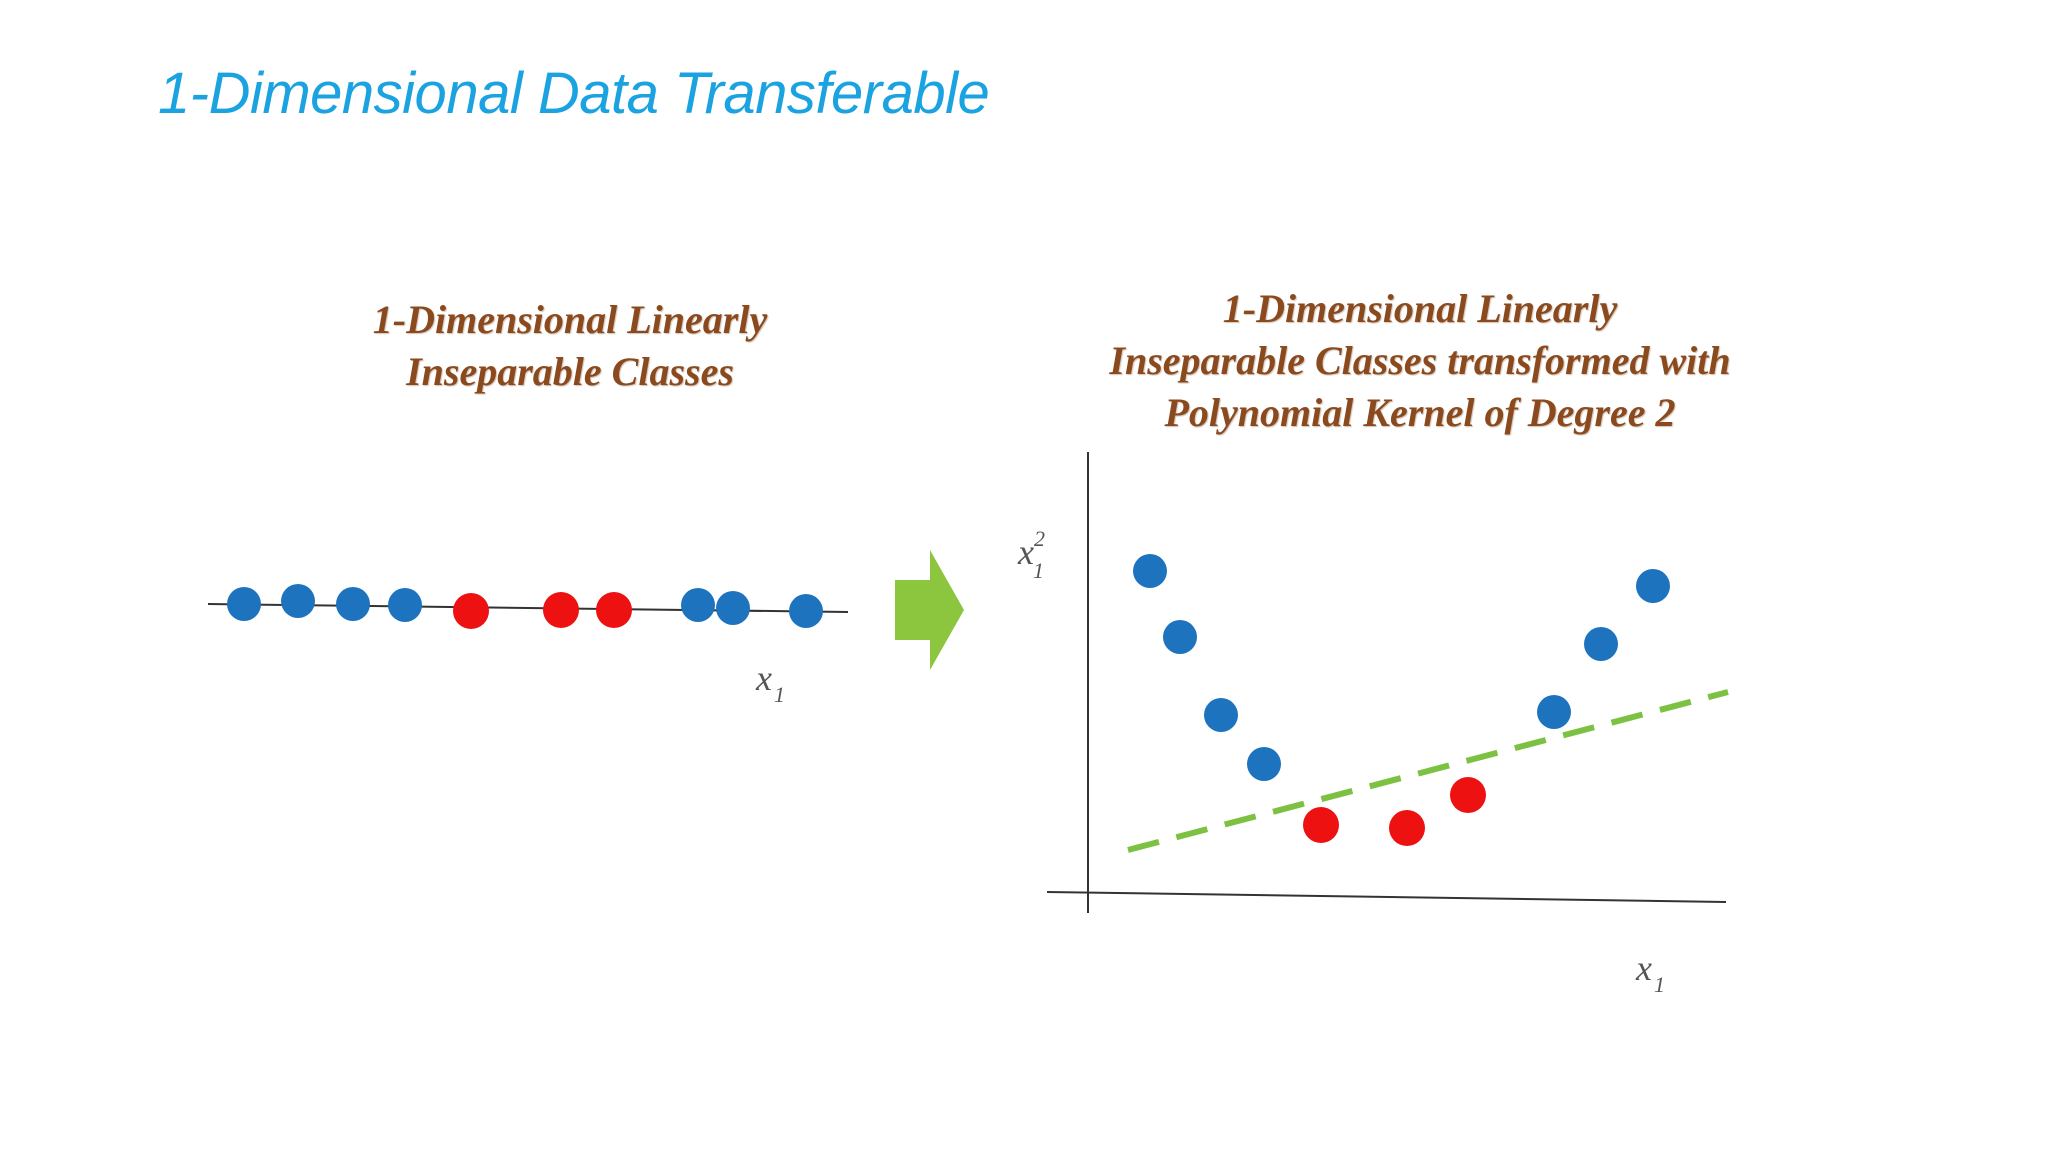 This screenshot has width=2048, height=1152. Describe the element at coordinates (1420, 412) in the screenshot. I see `right-caption-line-3: Polynomial Kernel of Degree 2` at that location.